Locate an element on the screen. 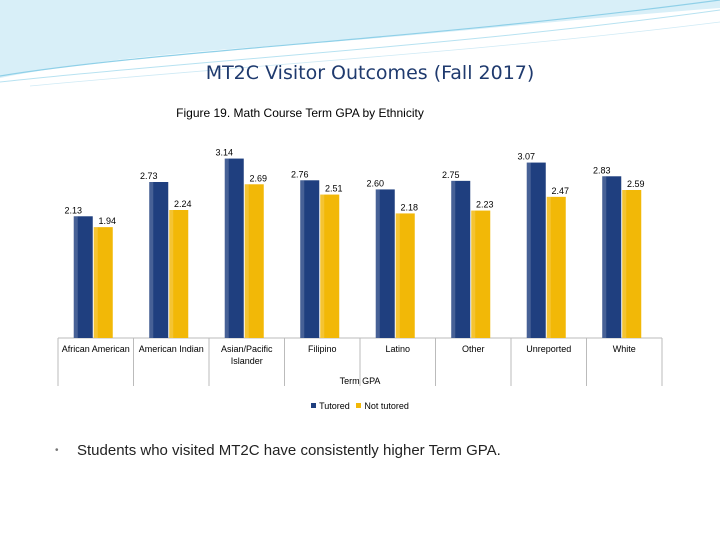 Image resolution: width=720 pixels, height=540 pixels. data-label-tutored: 3.14 is located at coordinates (224, 153).